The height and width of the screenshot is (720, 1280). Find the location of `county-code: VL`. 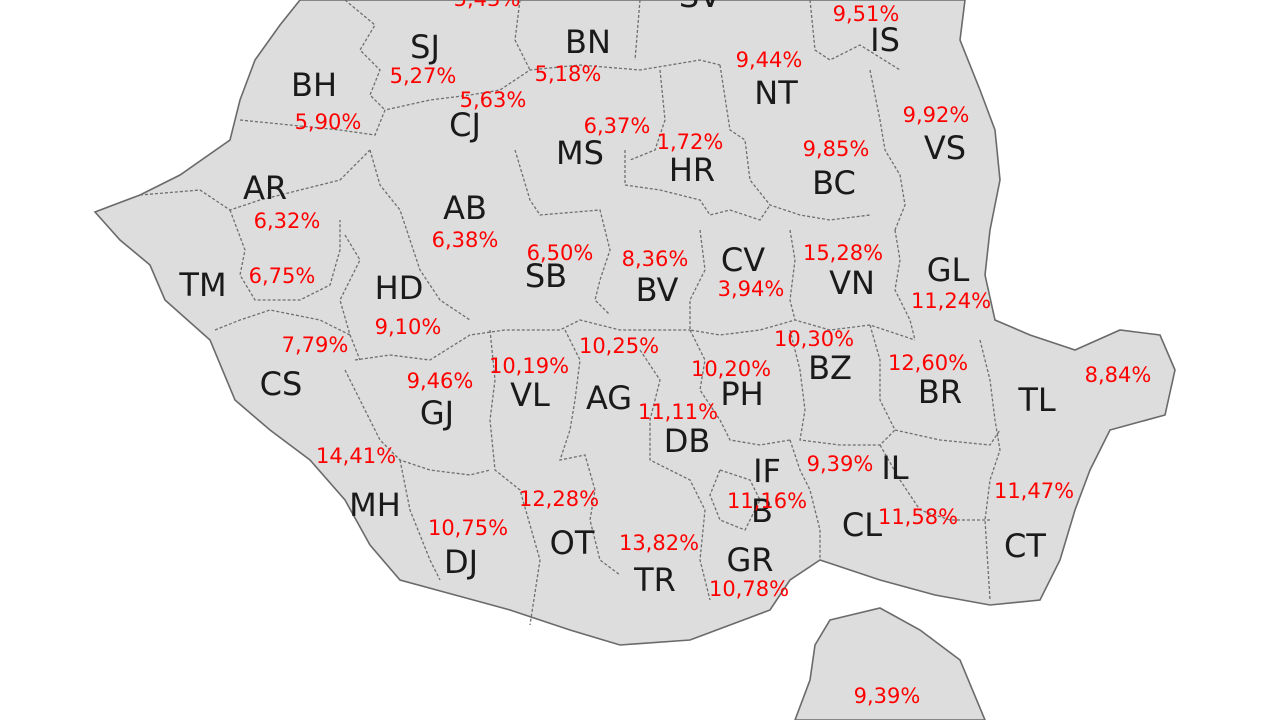

county-code: VL is located at coordinates (530, 395).